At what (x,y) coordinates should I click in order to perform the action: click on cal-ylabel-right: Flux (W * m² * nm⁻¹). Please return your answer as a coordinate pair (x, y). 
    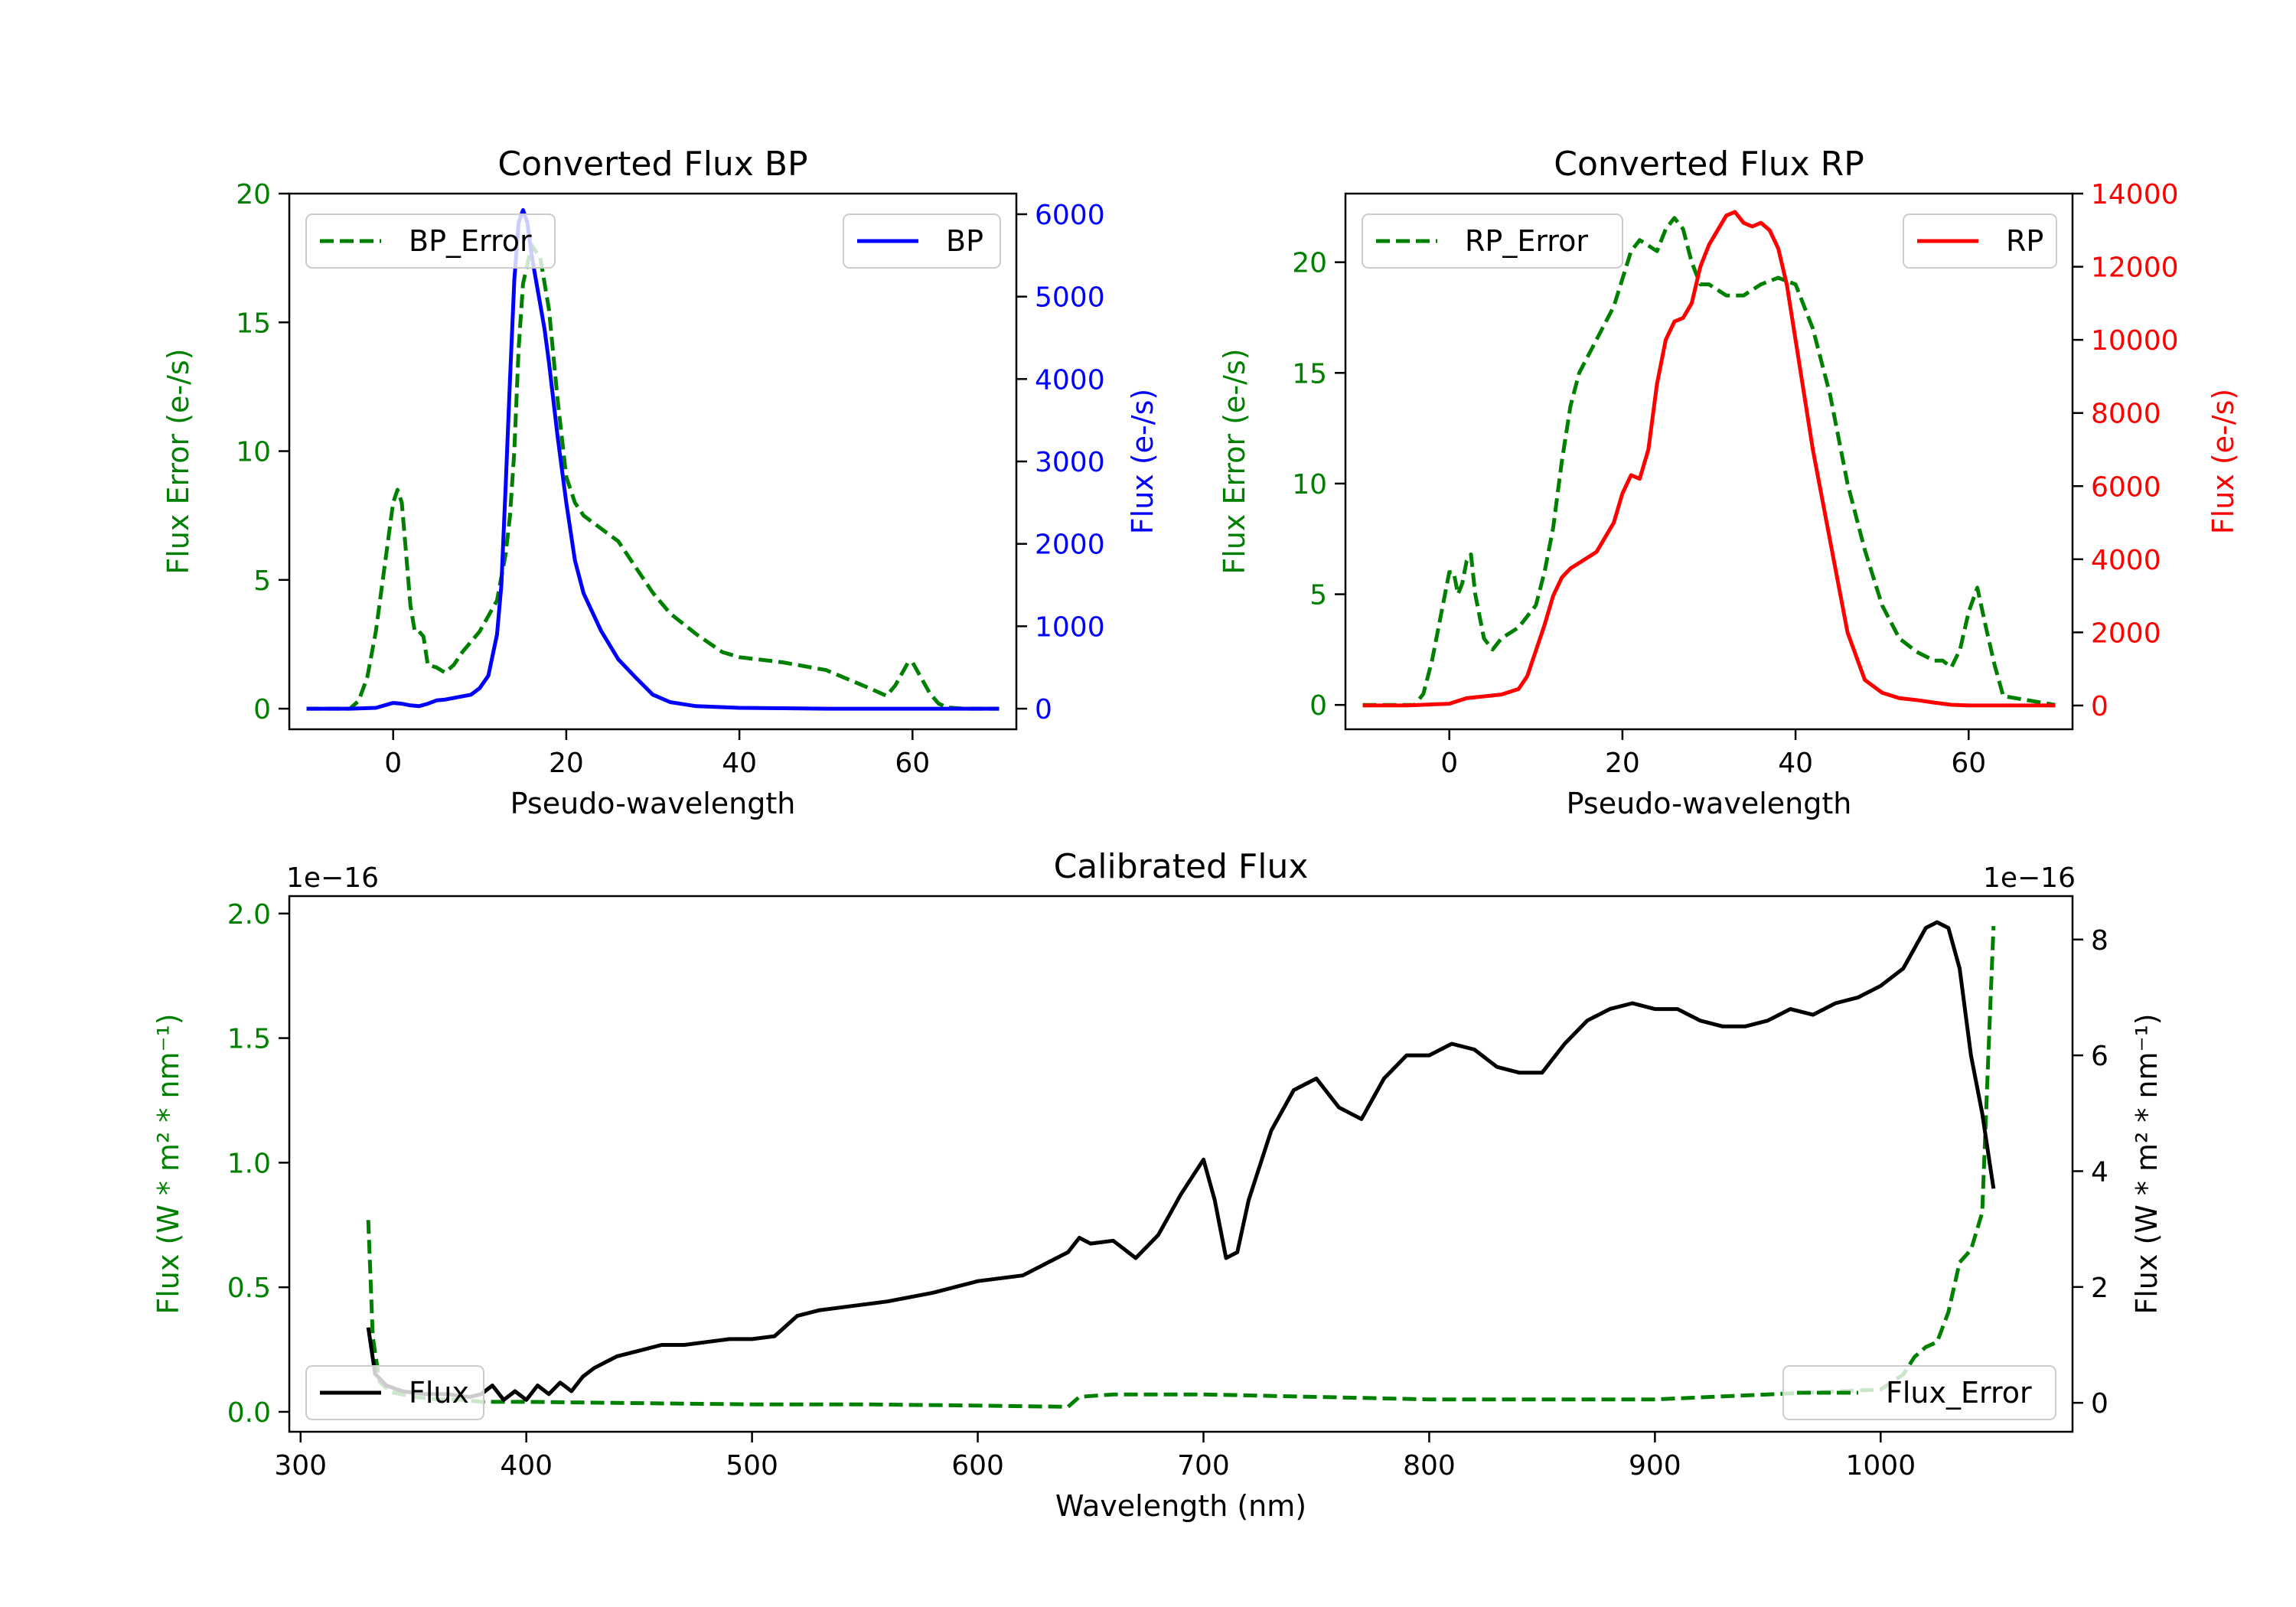
    Looking at the image, I should click on (2147, 1163).